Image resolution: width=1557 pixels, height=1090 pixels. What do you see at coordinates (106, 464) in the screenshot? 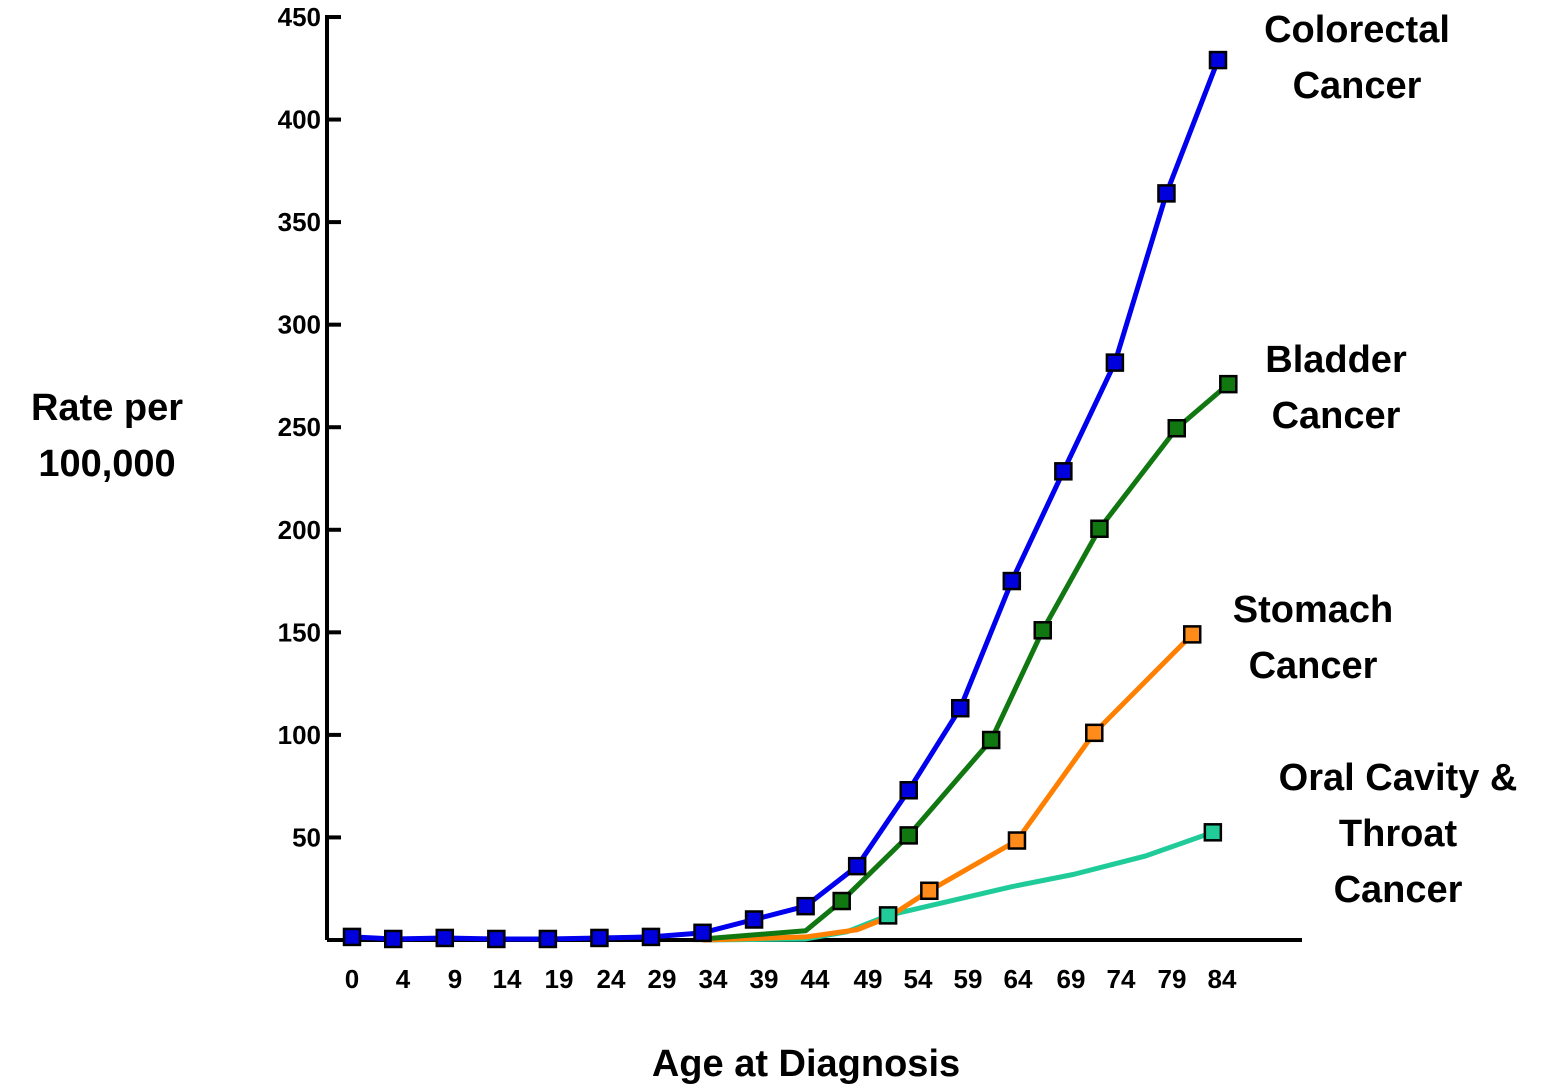
I see `y-axis-title-line: 100,000` at bounding box center [106, 464].